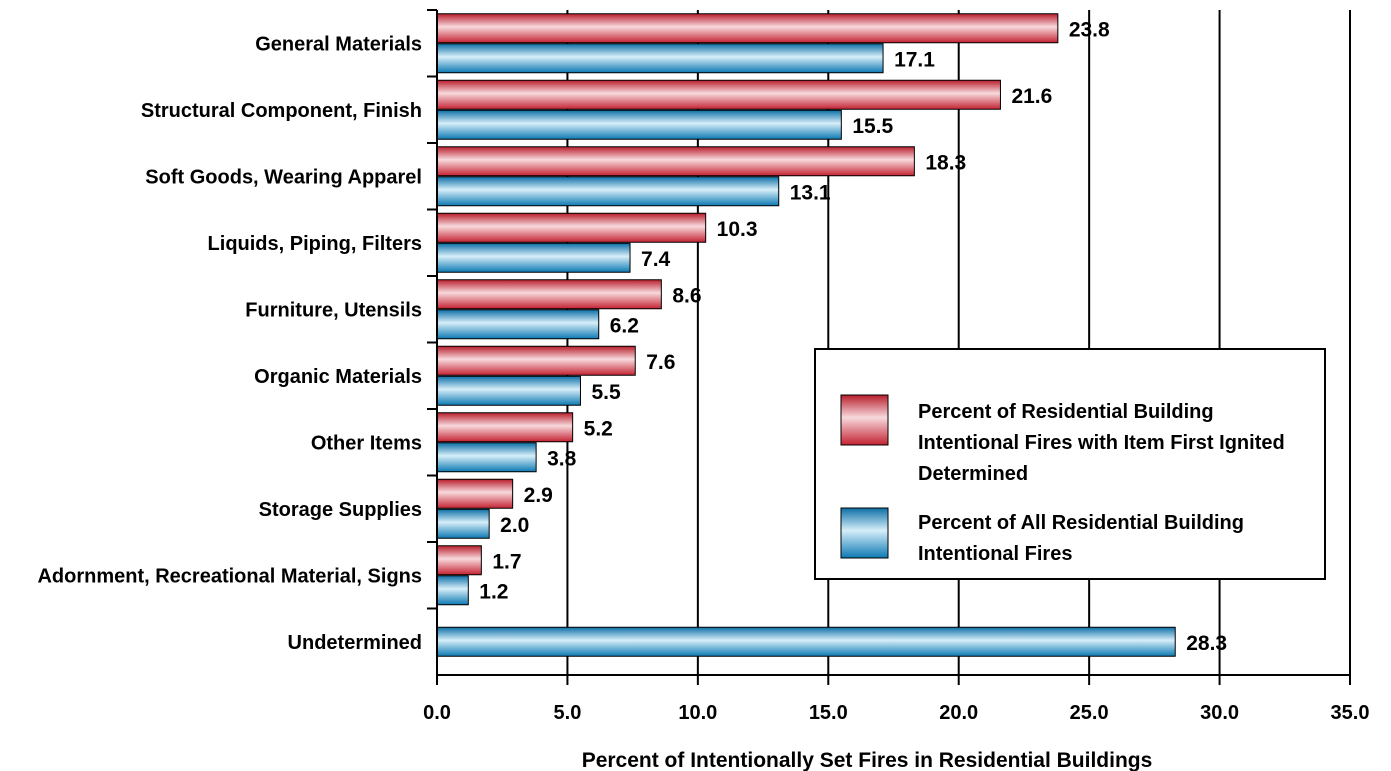 The height and width of the screenshot is (771, 1391). What do you see at coordinates (914, 59) in the screenshot?
I see `bar-value-label: 17.1` at bounding box center [914, 59].